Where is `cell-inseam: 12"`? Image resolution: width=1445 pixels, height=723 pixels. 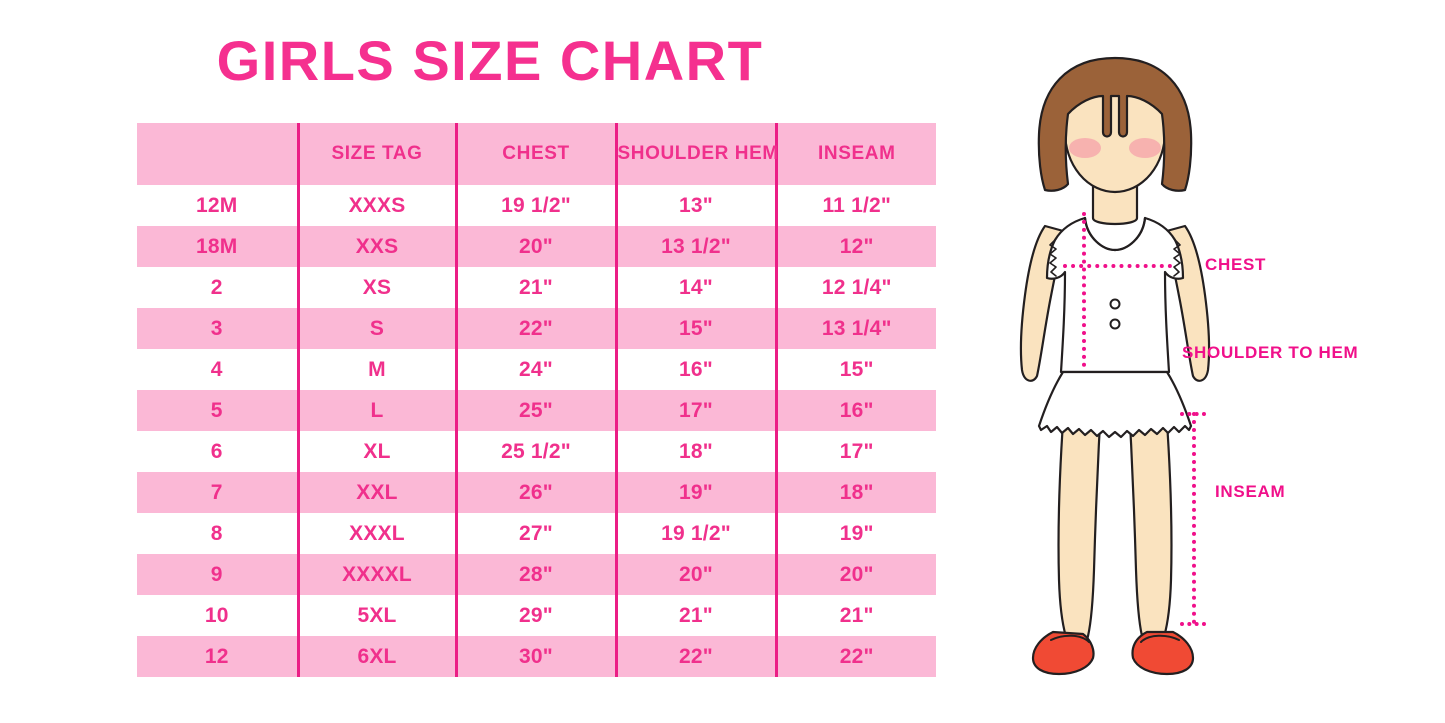
cell-inseam: 12" is located at coordinates (855, 246).